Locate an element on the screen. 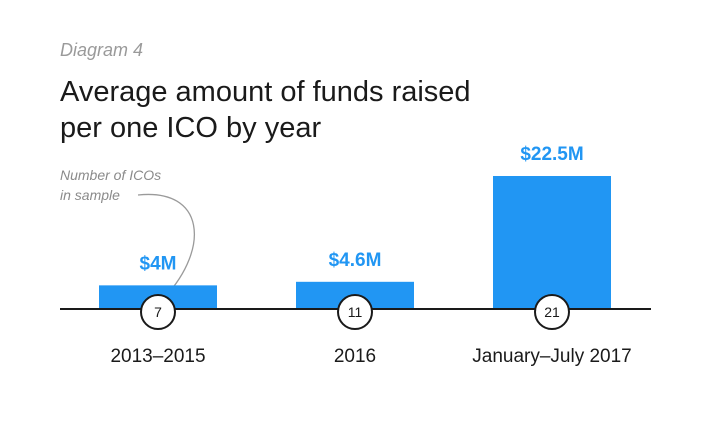 This screenshot has width=710, height=426. bar-value-label: $4.6M is located at coordinates (355, 260).